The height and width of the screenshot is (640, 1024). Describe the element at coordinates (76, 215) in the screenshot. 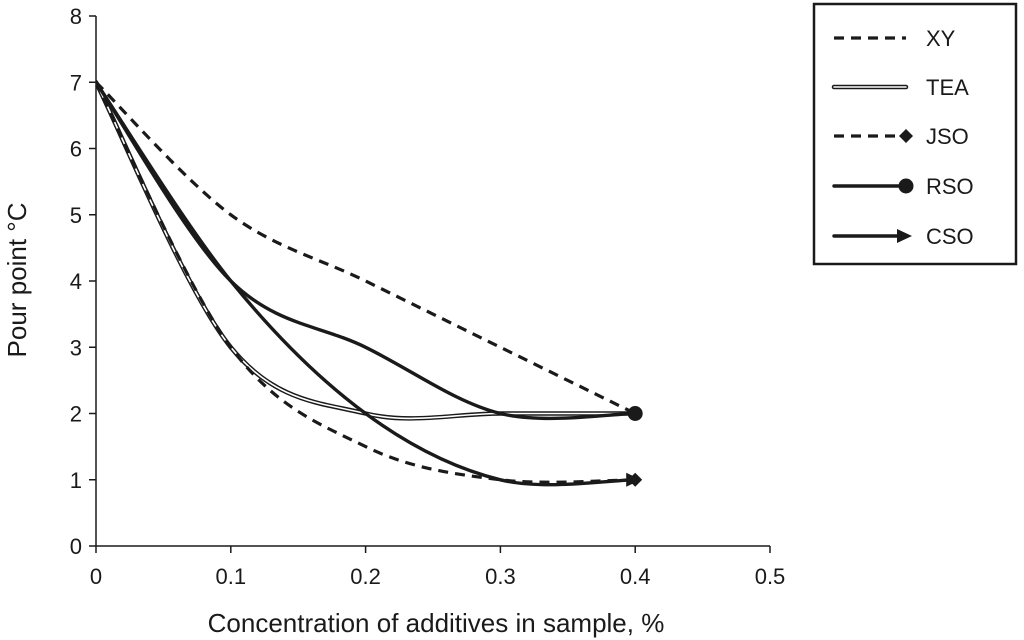

I see `y-tick-label: 5` at that location.